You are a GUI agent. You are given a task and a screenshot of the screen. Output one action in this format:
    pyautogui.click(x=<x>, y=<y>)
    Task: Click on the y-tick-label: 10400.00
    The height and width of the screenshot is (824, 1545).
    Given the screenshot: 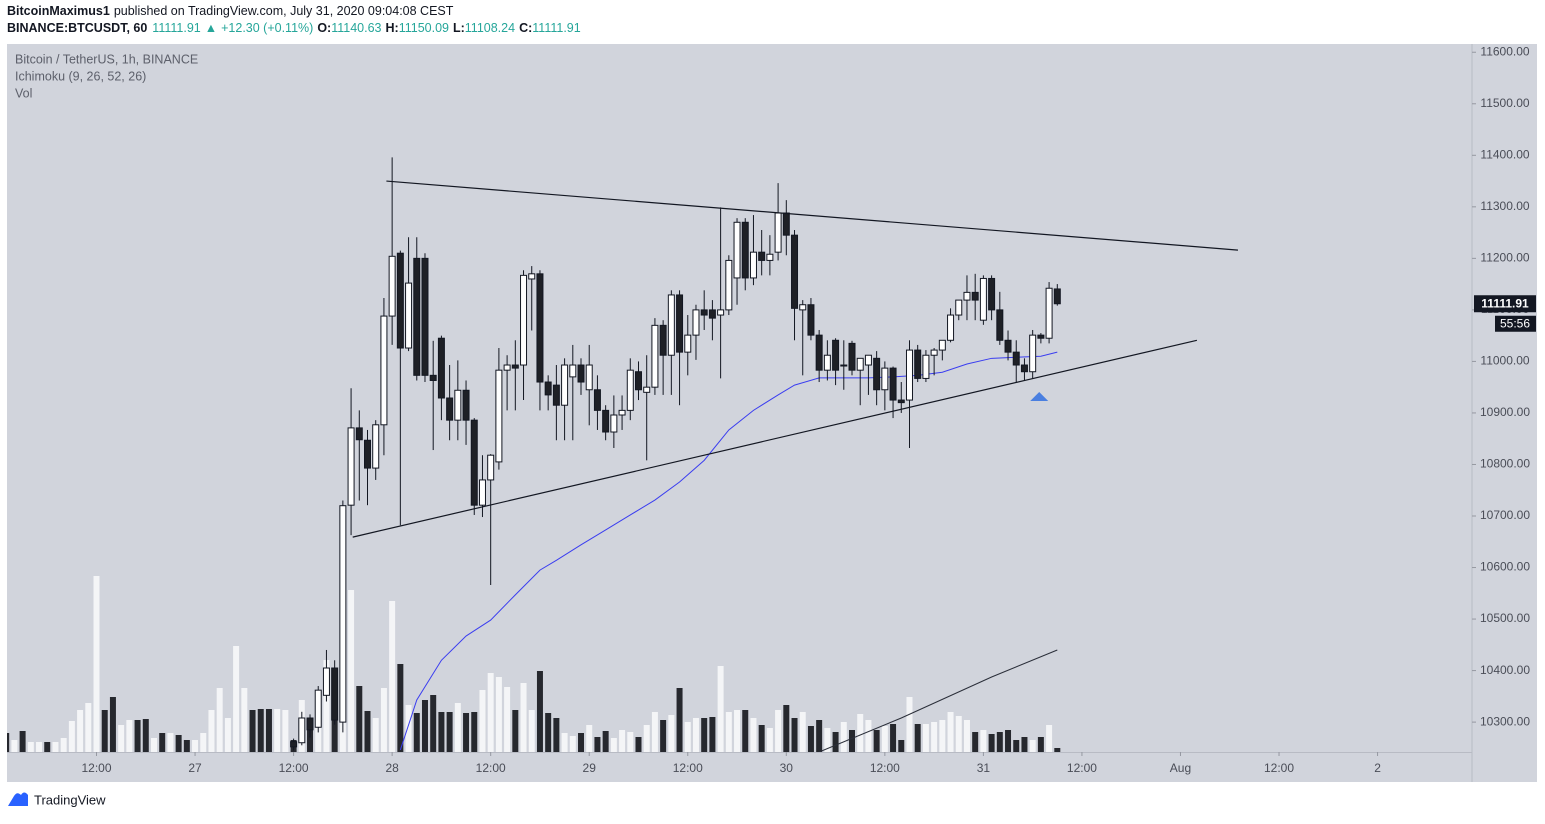 What is the action you would take?
    pyautogui.click(x=1505, y=670)
    